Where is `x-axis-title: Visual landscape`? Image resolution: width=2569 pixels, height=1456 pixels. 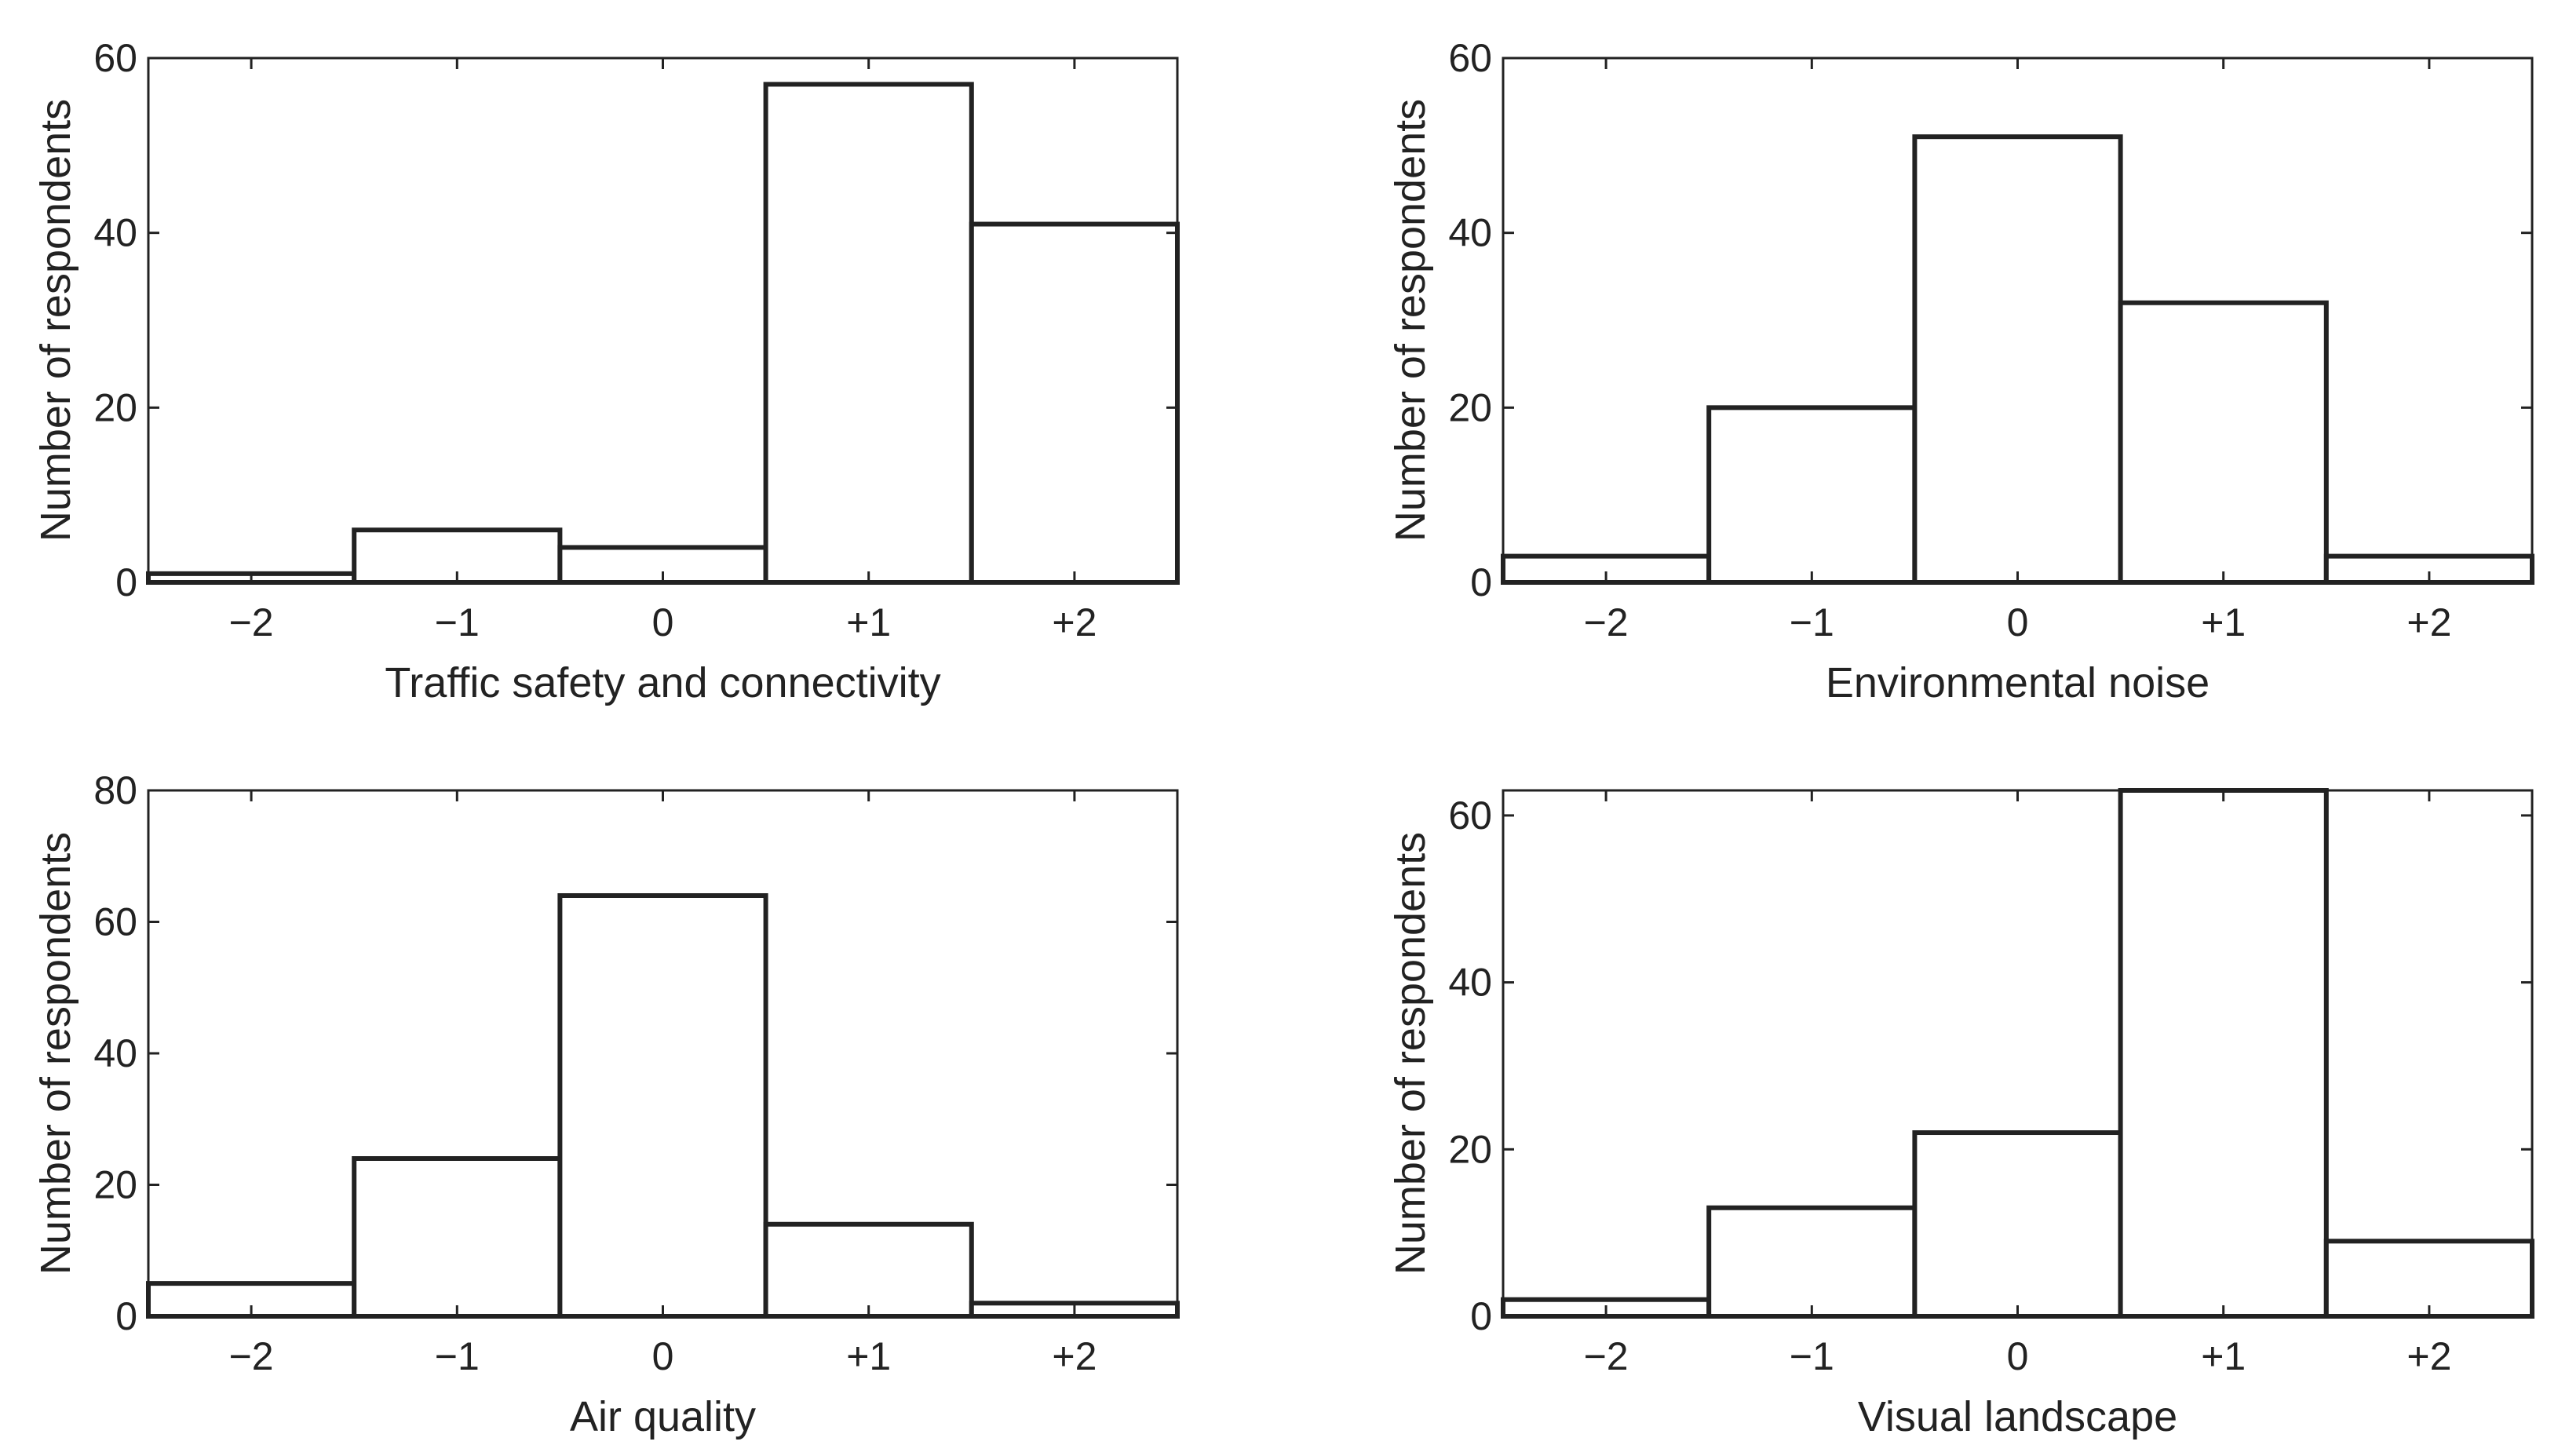
x-axis-title: Visual landscape is located at coordinates (2017, 1416).